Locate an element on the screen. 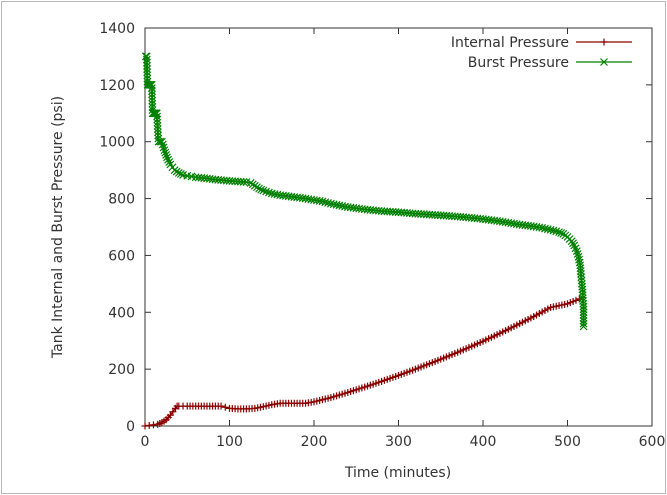 This screenshot has width=667, height=495. x-tick-label: 400 is located at coordinates (483, 442).